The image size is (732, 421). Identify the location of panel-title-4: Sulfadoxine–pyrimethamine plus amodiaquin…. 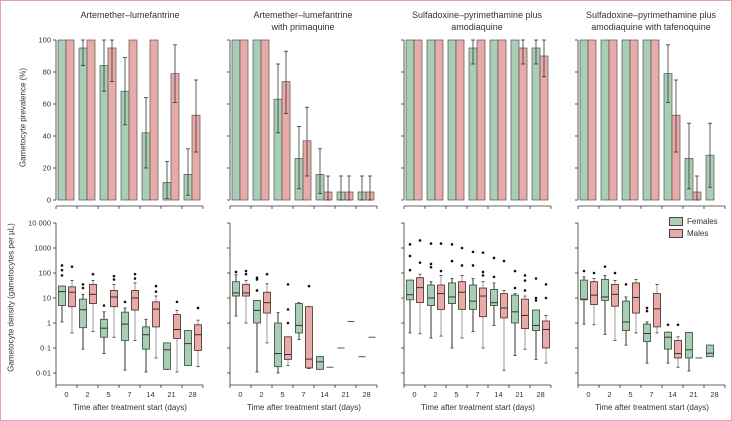
(651, 21).